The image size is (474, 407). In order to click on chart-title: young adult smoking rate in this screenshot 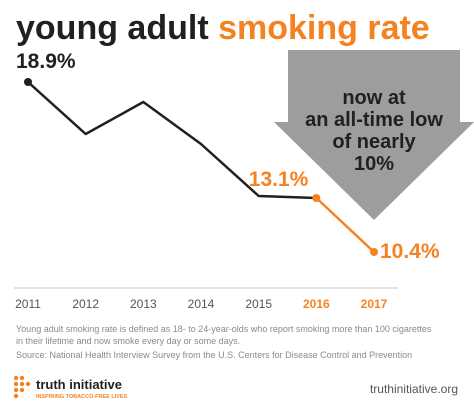, I will do `click(223, 28)`.